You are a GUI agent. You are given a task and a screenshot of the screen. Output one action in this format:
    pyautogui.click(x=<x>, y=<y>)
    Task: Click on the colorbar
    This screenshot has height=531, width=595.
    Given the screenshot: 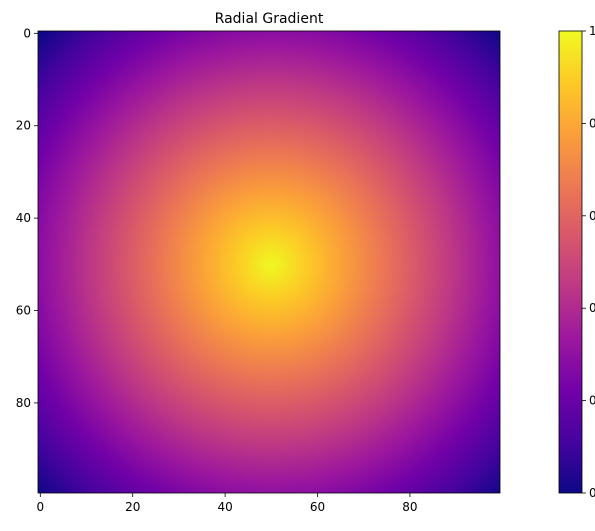 What is the action you would take?
    pyautogui.click(x=570, y=262)
    